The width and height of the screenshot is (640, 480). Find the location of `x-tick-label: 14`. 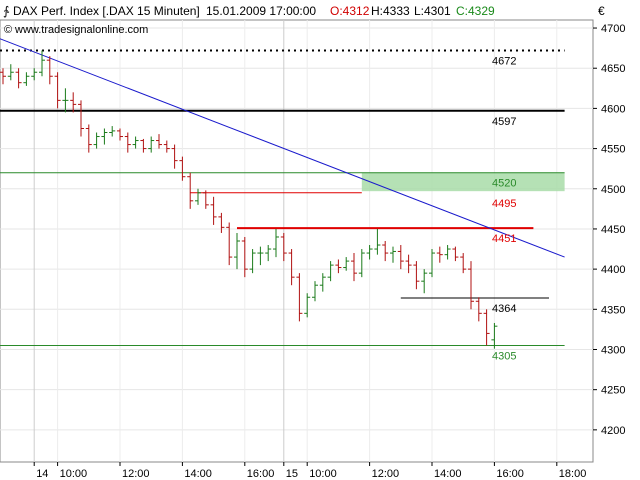

x-tick-label: 14 is located at coordinates (42, 474).